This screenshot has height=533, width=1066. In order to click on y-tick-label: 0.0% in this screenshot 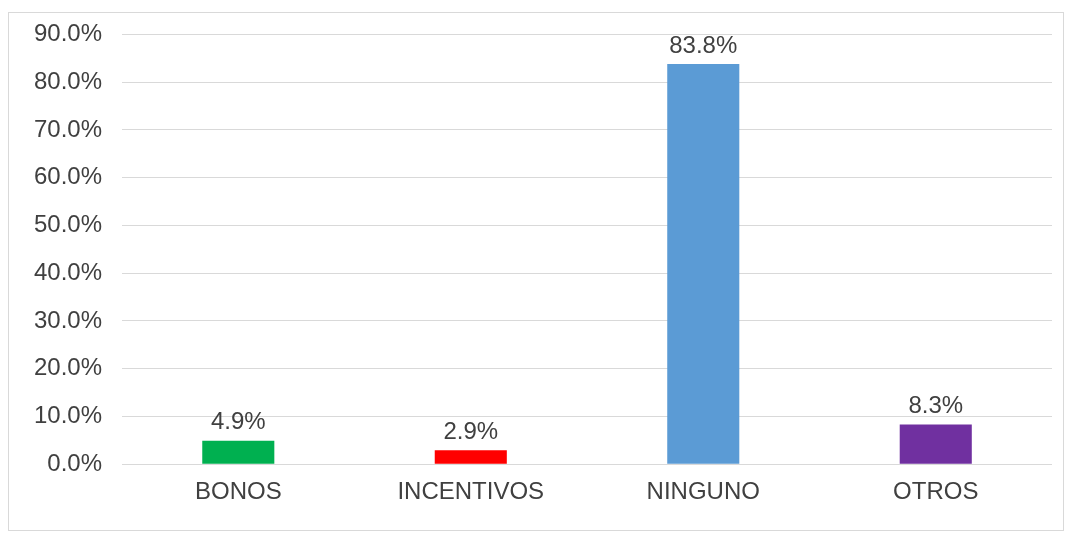, I will do `click(75, 462)`.